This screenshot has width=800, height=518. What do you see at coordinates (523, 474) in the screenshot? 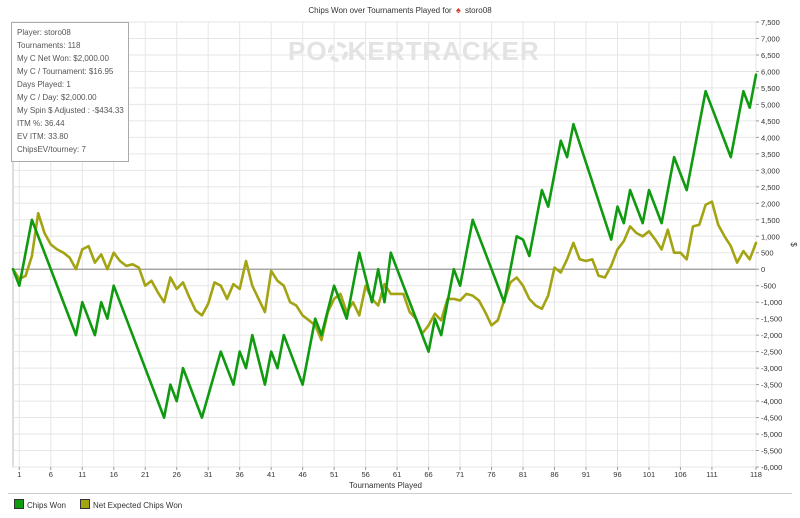
I see `x-tick-label: 81` at bounding box center [523, 474].